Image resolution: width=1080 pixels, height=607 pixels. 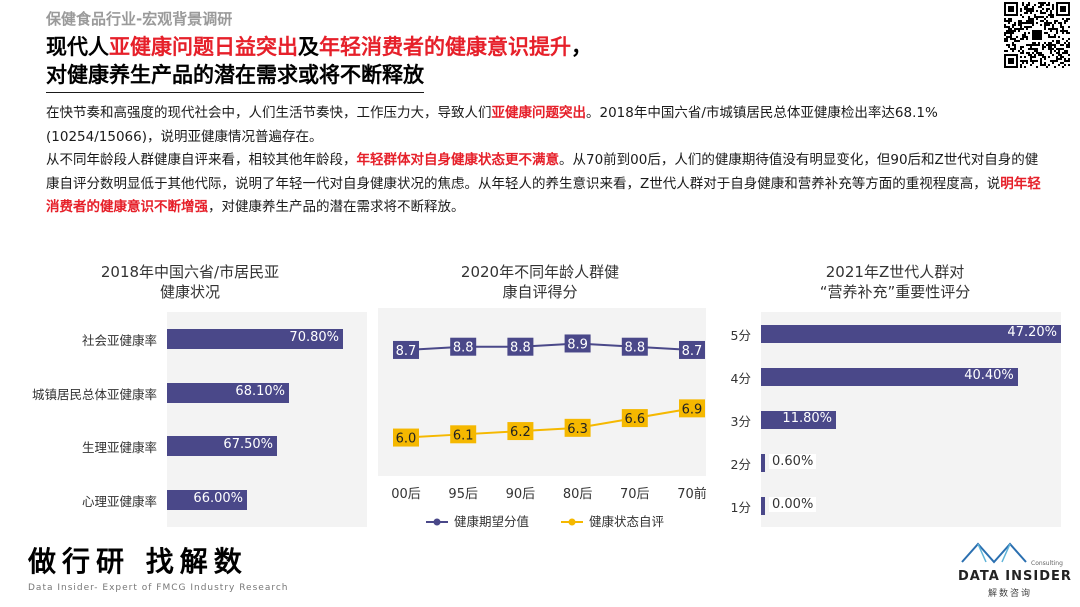 What do you see at coordinates (540, 272) in the screenshot?
I see `chart2-title-line1: 2020年不同年龄人群健` at bounding box center [540, 272].